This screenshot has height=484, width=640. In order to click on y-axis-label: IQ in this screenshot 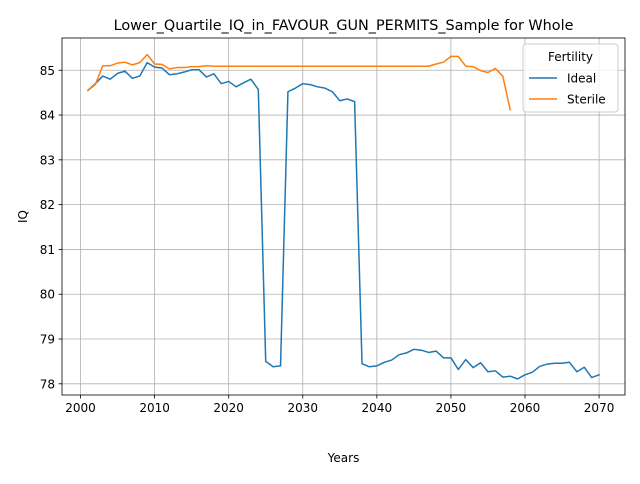, I will do `click(23, 216)`.